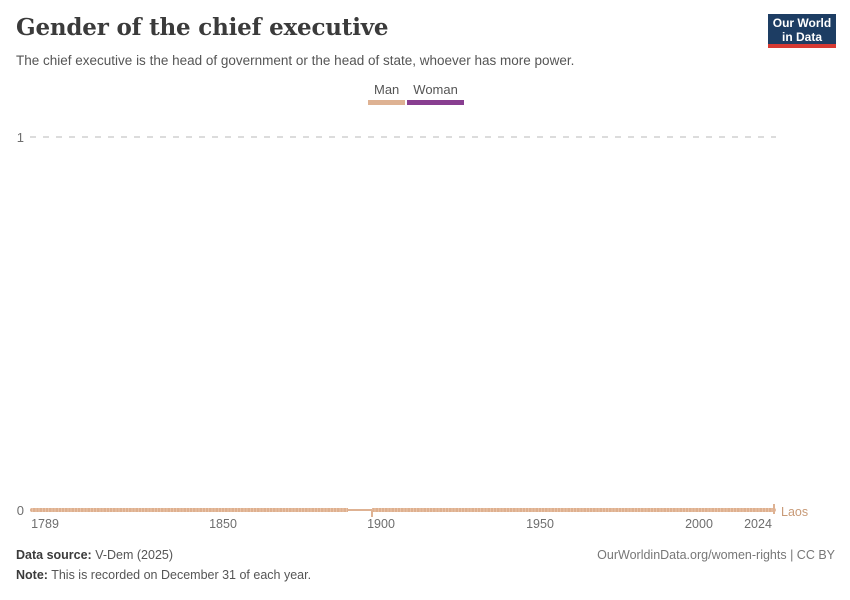  I want to click on data-source-value: V-Dem (2025), so click(132, 555).